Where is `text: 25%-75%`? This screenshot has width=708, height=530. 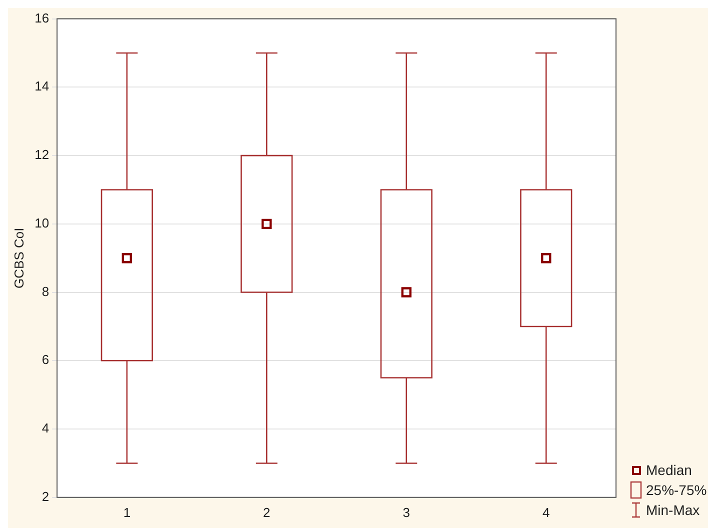
text: 25%-75% is located at coordinates (676, 490).